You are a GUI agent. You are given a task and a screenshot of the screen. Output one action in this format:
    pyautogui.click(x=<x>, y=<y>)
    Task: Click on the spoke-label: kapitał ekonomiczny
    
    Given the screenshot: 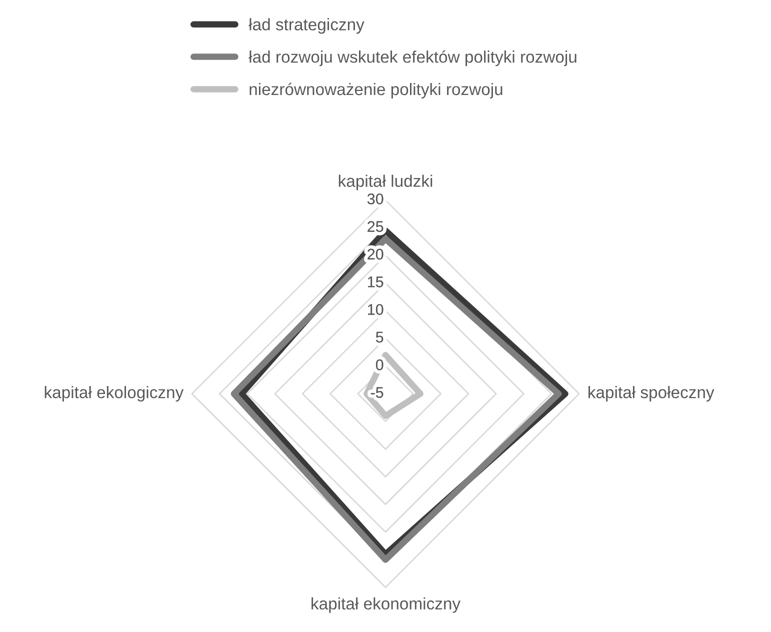 What is the action you would take?
    pyautogui.click(x=386, y=605)
    